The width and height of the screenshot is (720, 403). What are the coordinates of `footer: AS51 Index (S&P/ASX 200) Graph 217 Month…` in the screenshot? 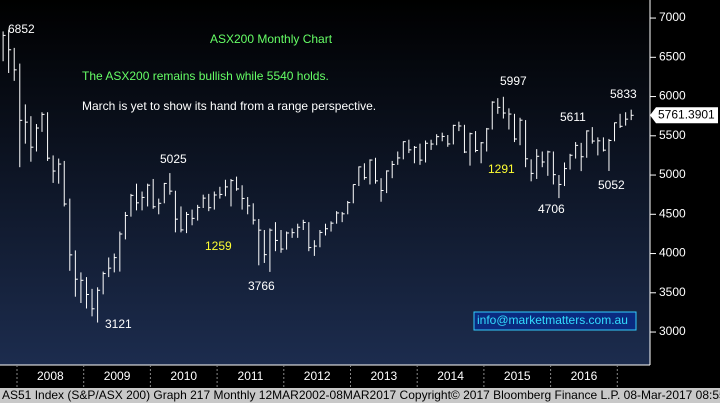 It's located at (361, 395).